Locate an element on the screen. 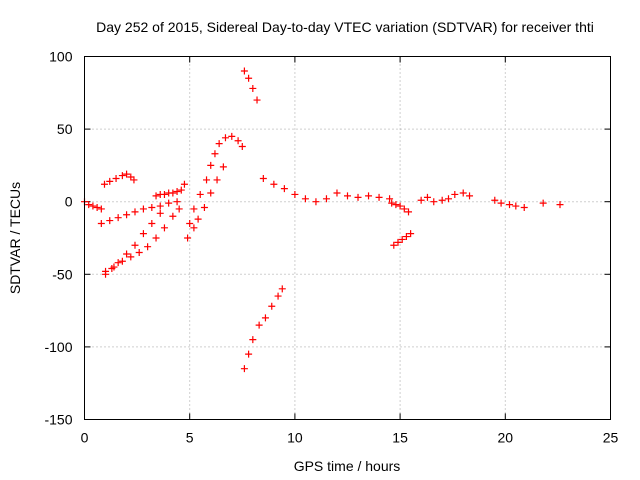 The height and width of the screenshot is (480, 640). x-tick-label: 10 is located at coordinates (295, 438).